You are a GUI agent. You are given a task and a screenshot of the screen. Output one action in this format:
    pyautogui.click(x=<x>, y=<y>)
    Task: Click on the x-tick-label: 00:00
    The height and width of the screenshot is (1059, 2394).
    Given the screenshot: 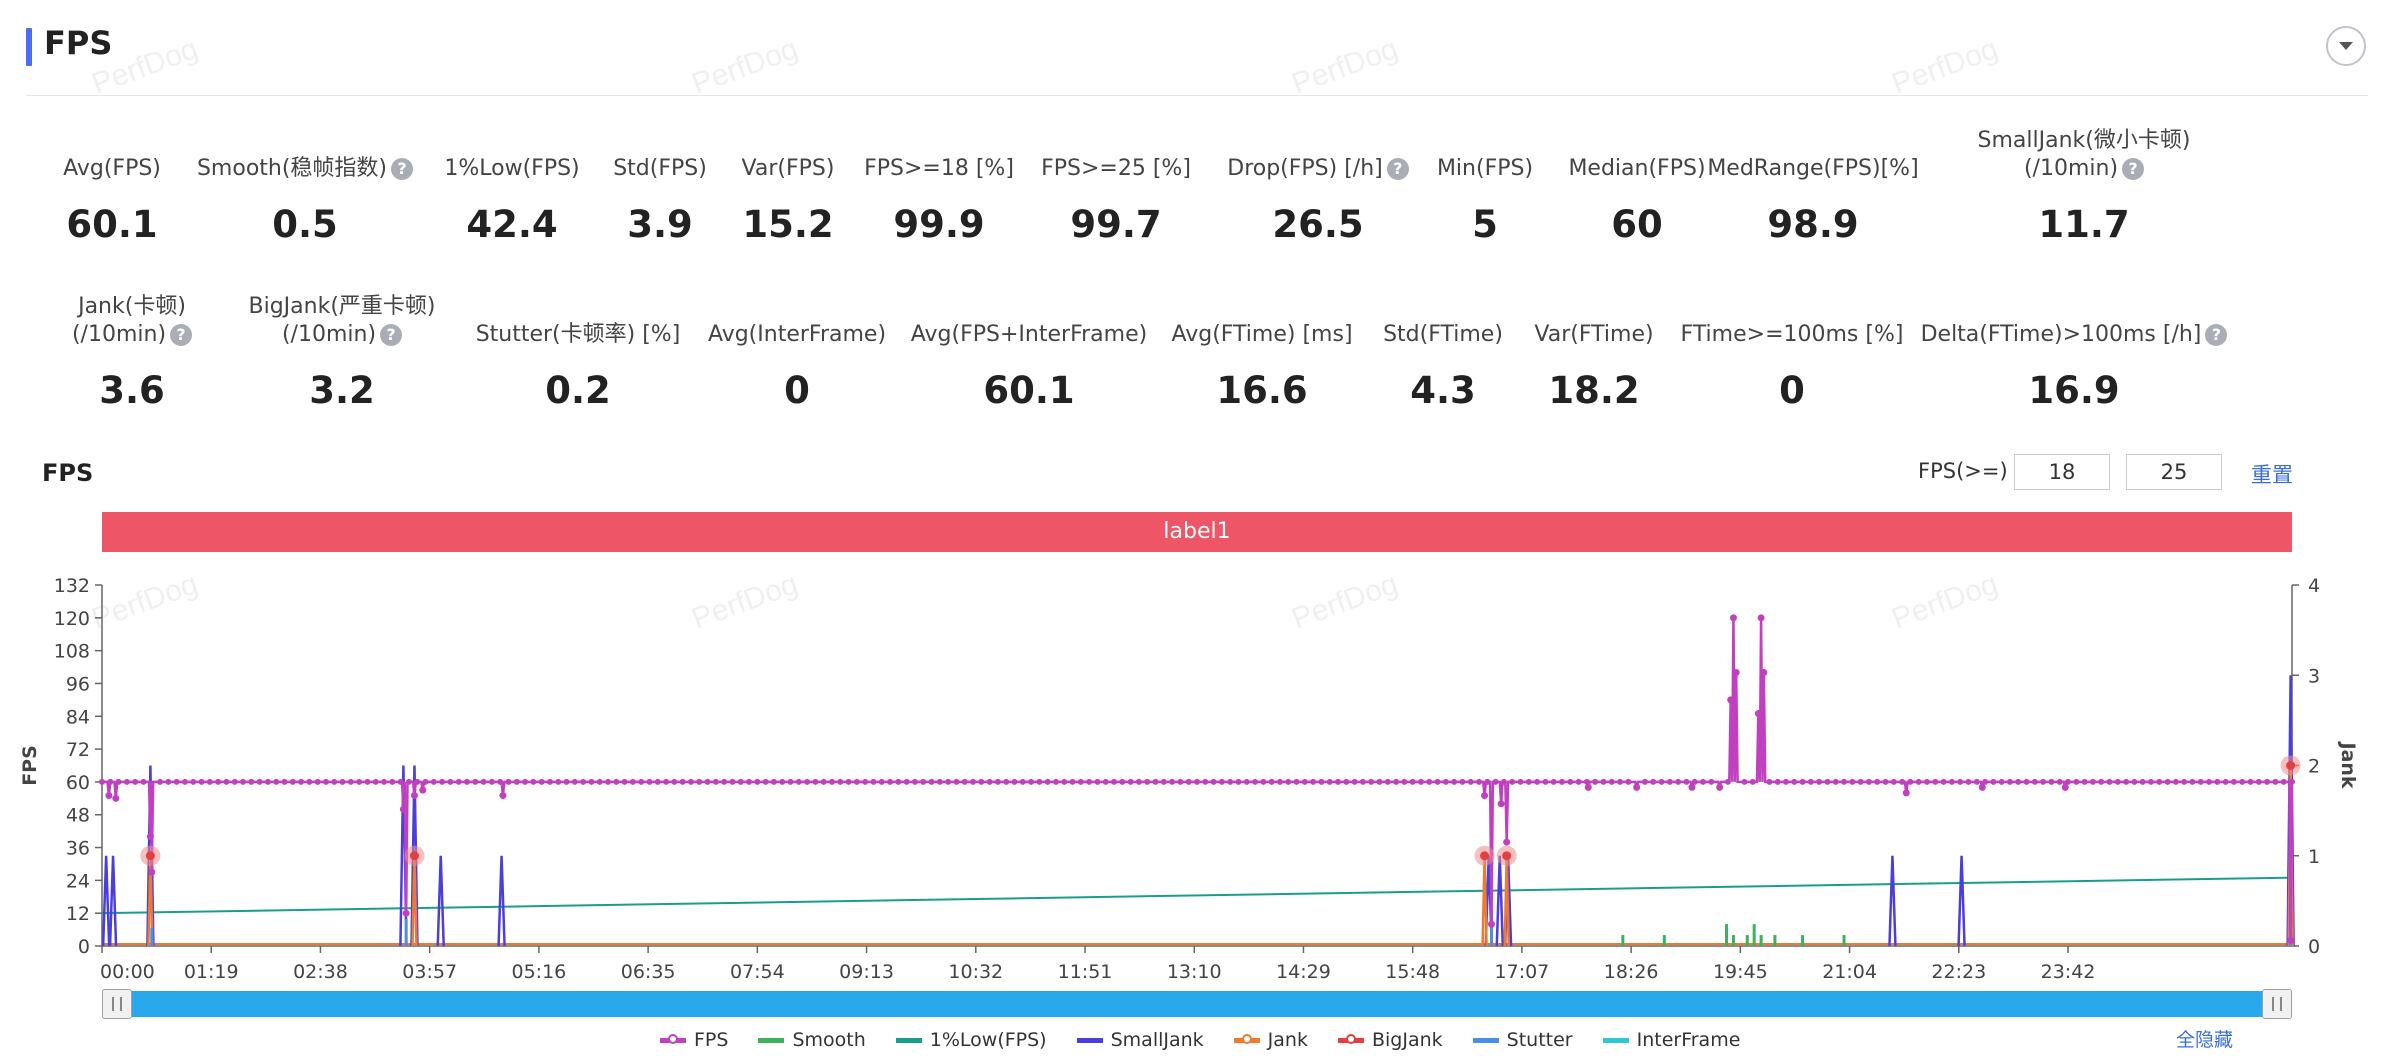 What is the action you would take?
    pyautogui.click(x=127, y=970)
    